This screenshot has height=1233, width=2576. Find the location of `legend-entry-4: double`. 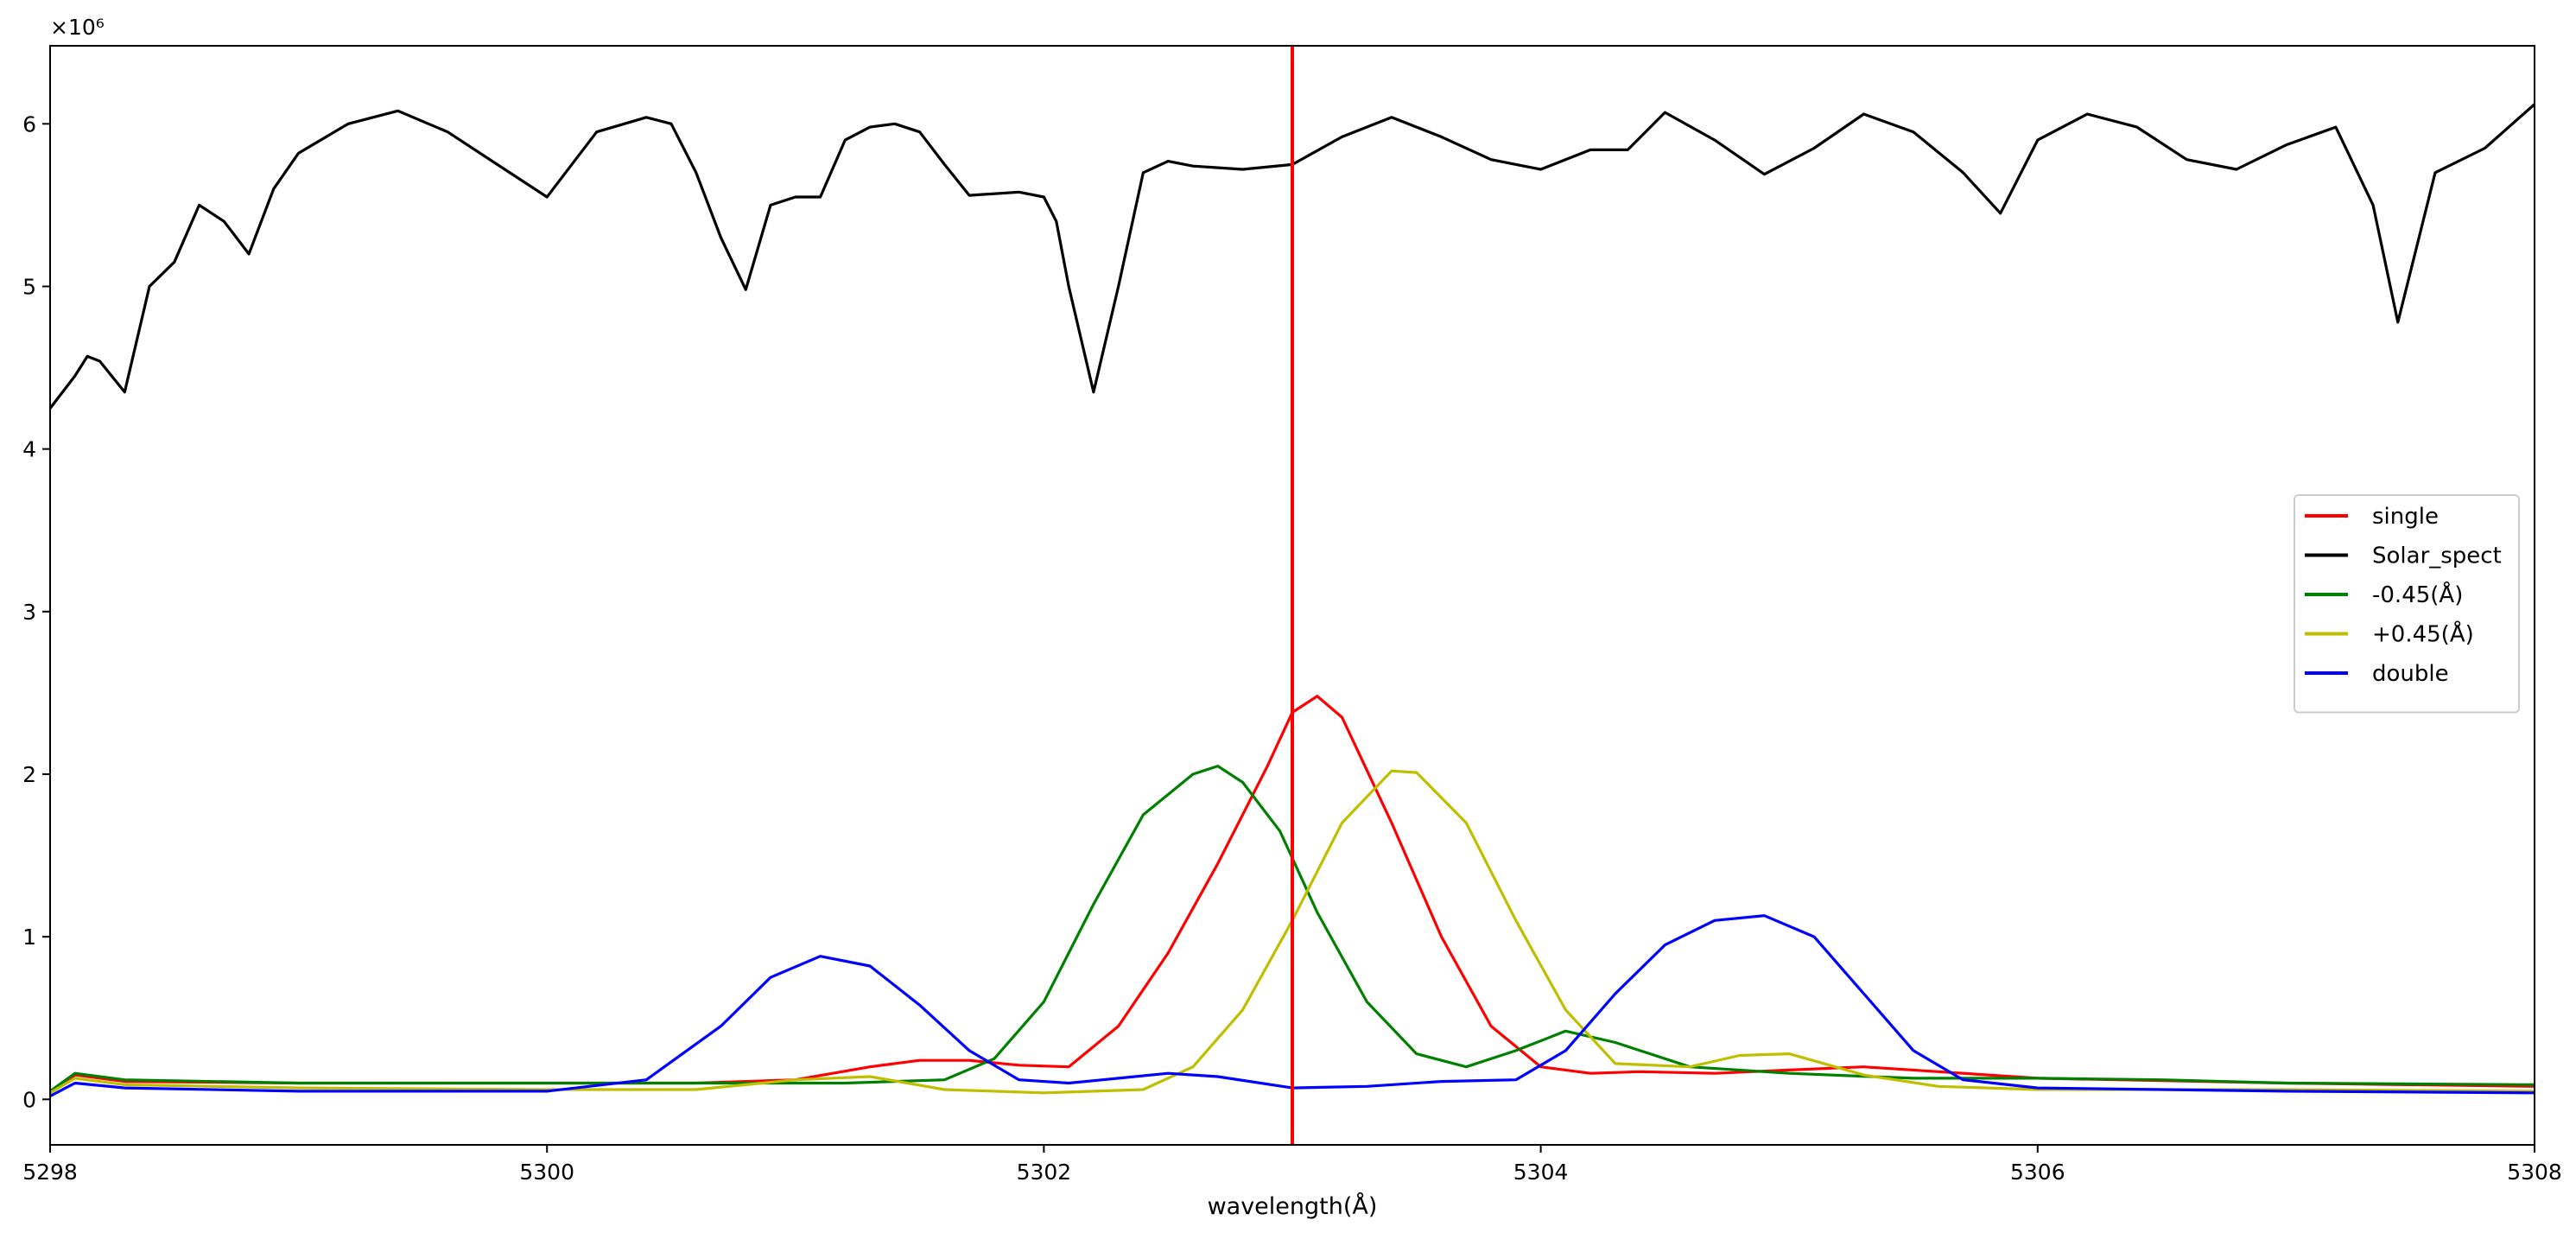

legend-entry-4: double is located at coordinates (2410, 674).